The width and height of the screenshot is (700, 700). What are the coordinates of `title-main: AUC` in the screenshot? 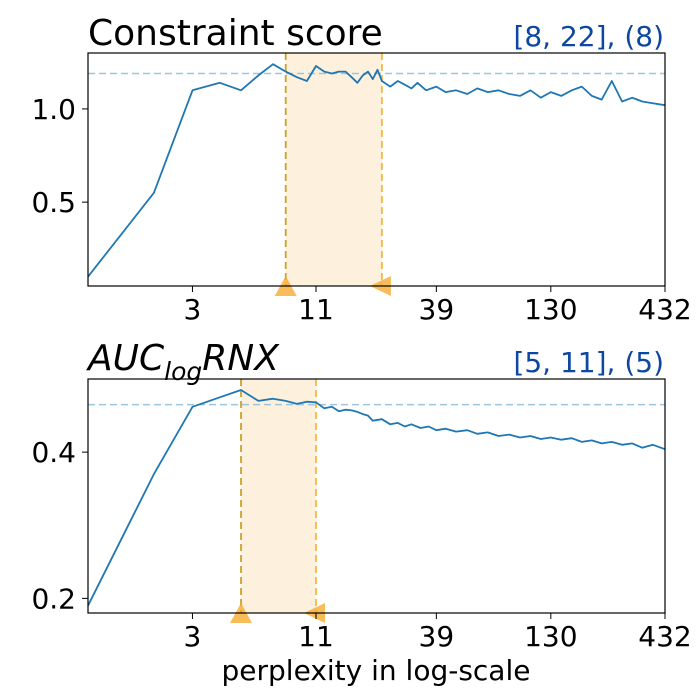 It's located at (125, 358).